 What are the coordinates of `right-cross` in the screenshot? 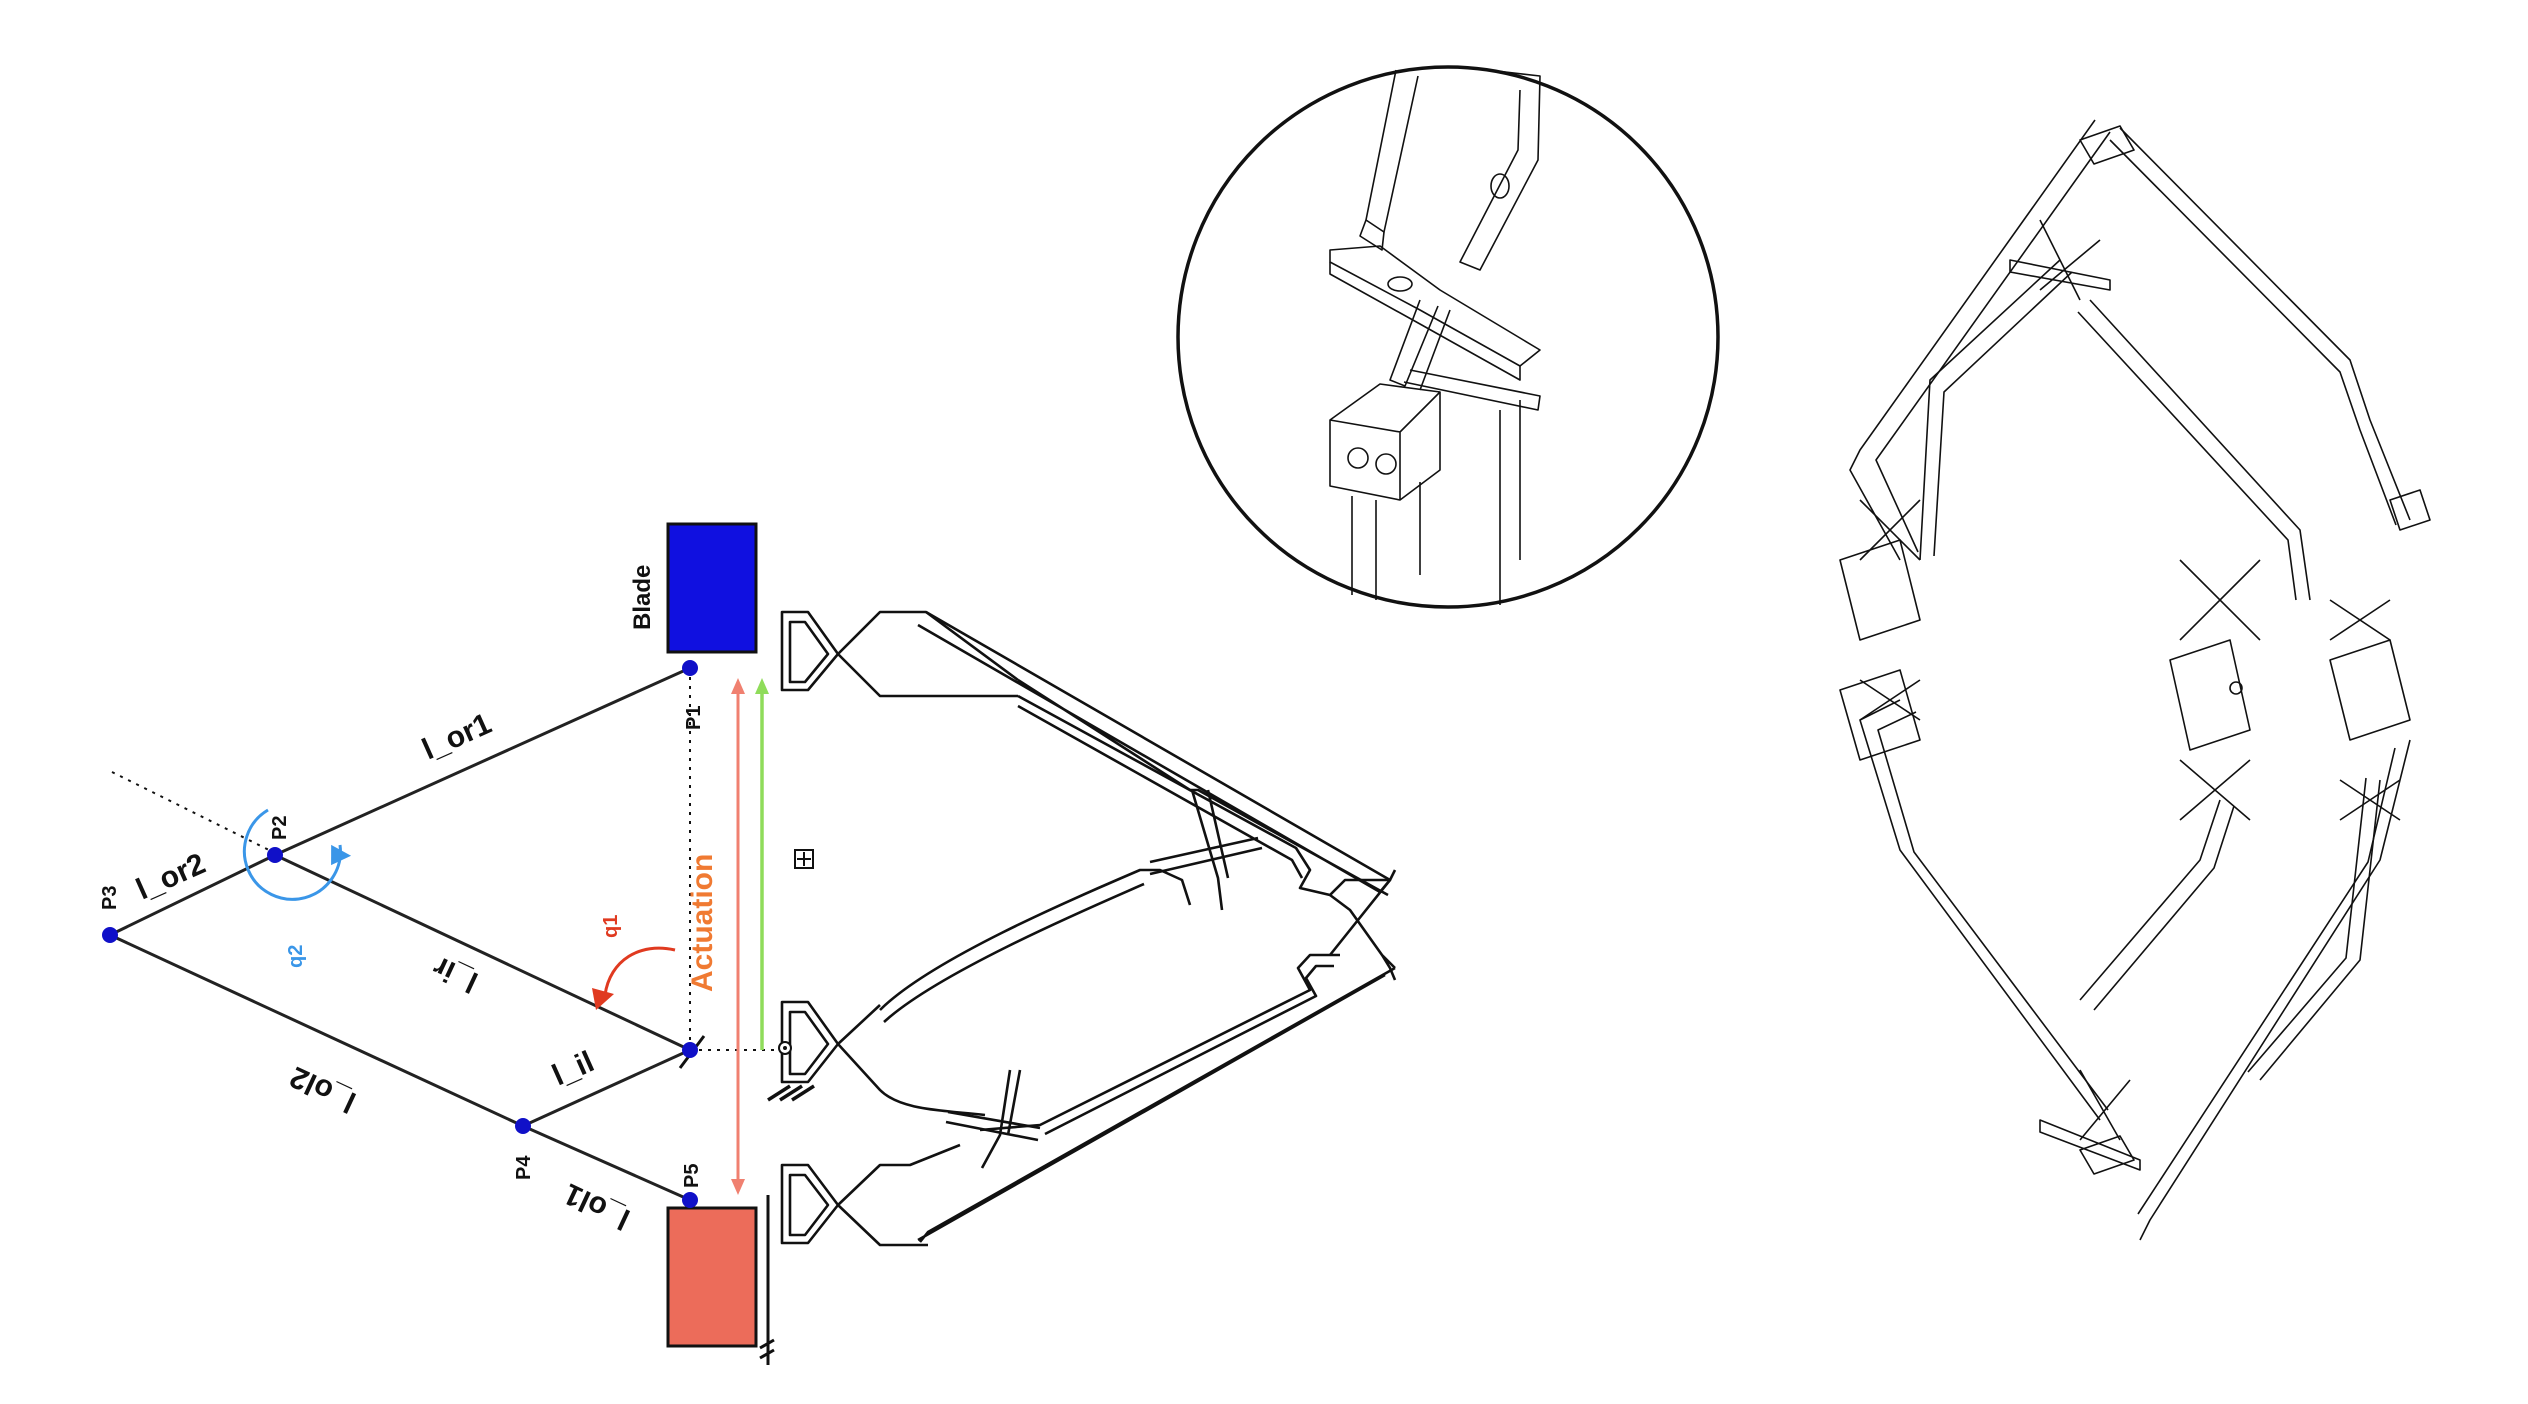 It's located at (2365, 710).